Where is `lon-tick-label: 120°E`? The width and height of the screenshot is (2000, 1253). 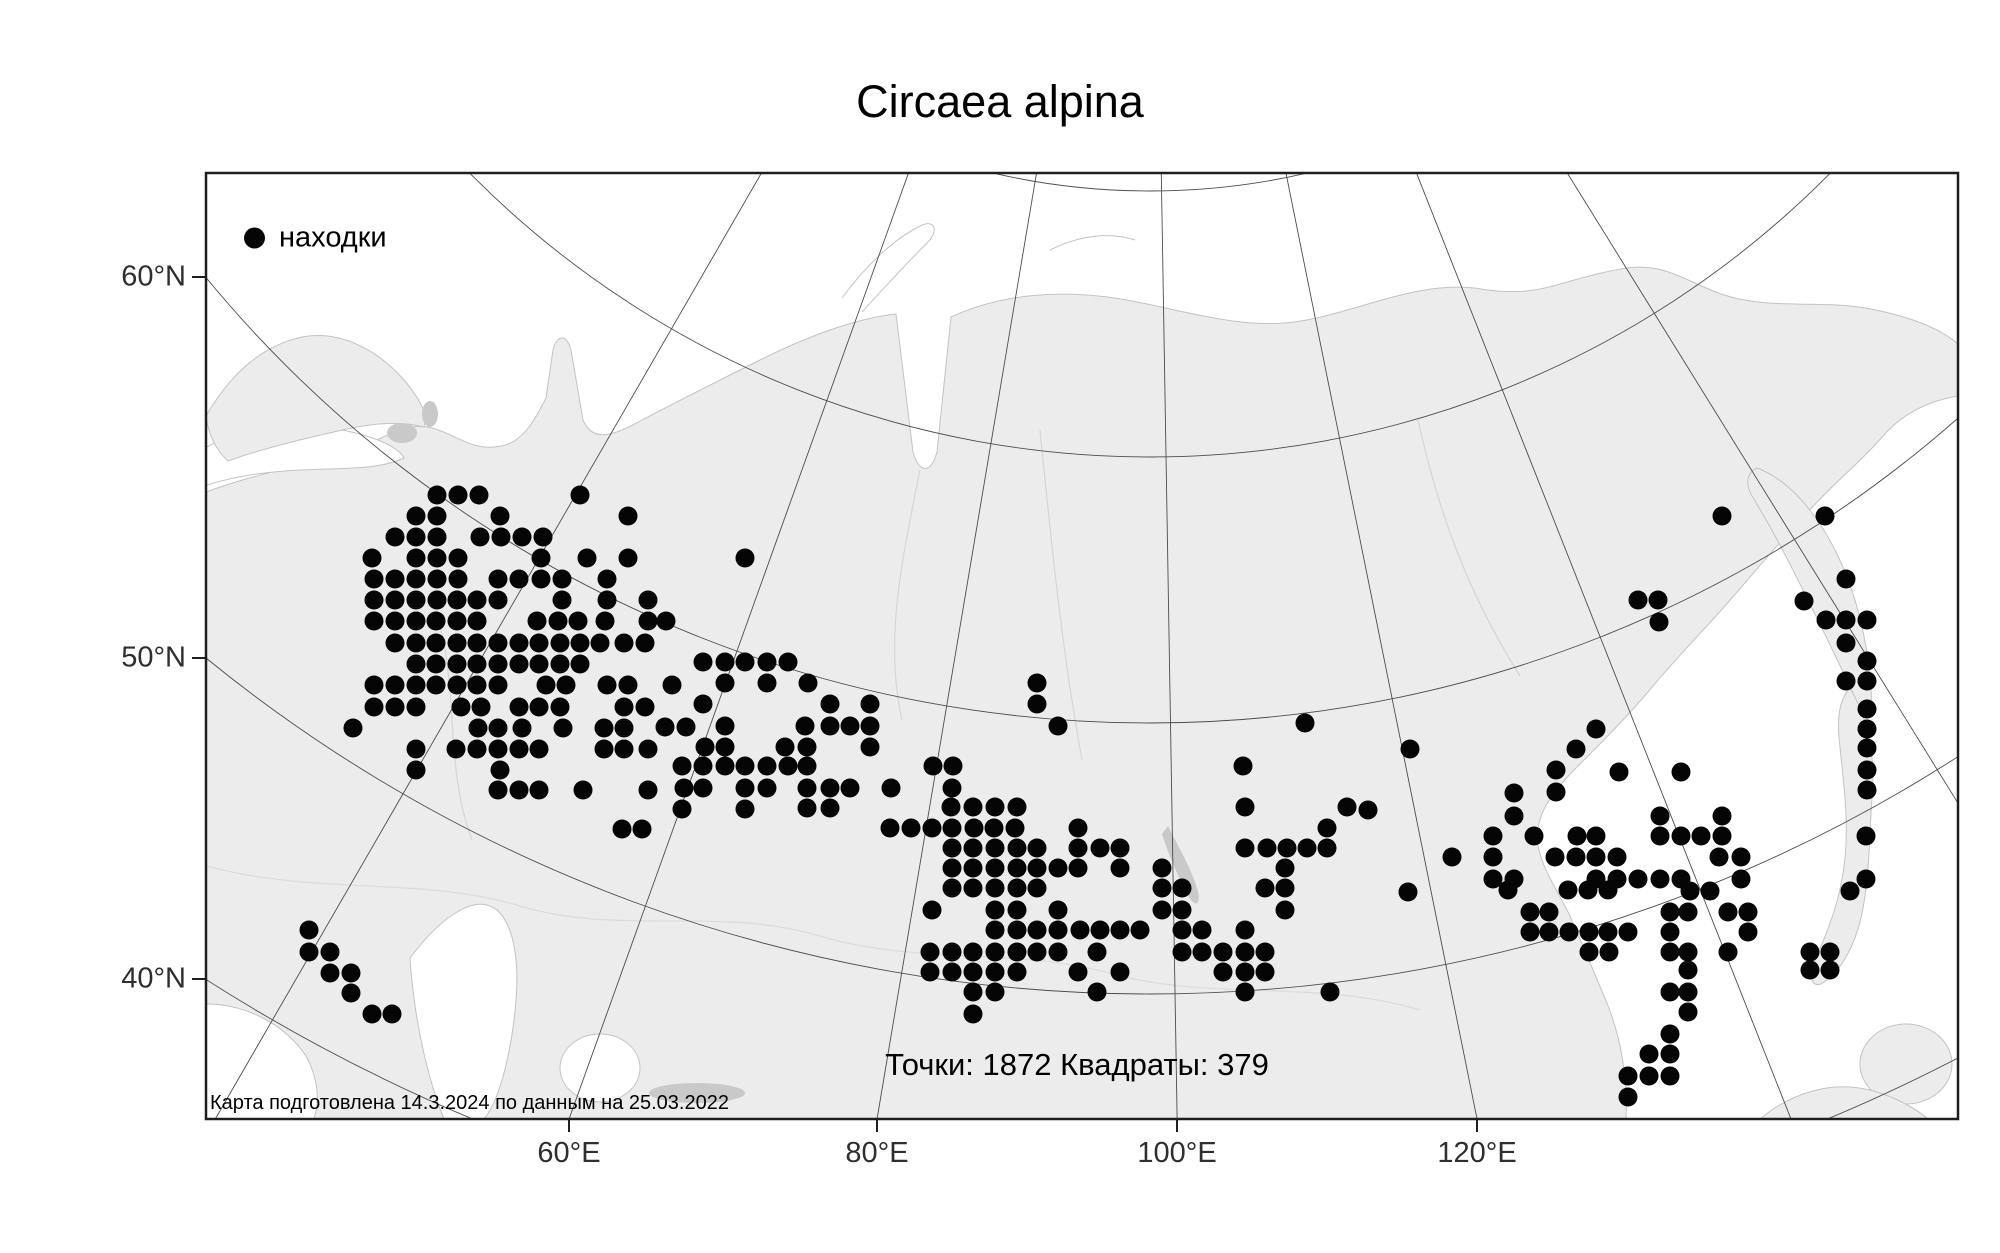 lon-tick-label: 120°E is located at coordinates (1477, 1153).